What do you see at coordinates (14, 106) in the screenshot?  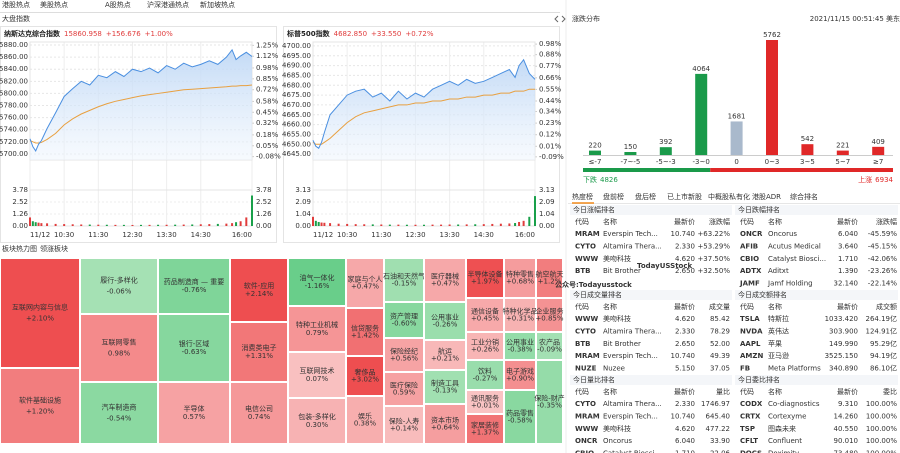 I see `y-tick-label: 15780.00` at bounding box center [14, 106].